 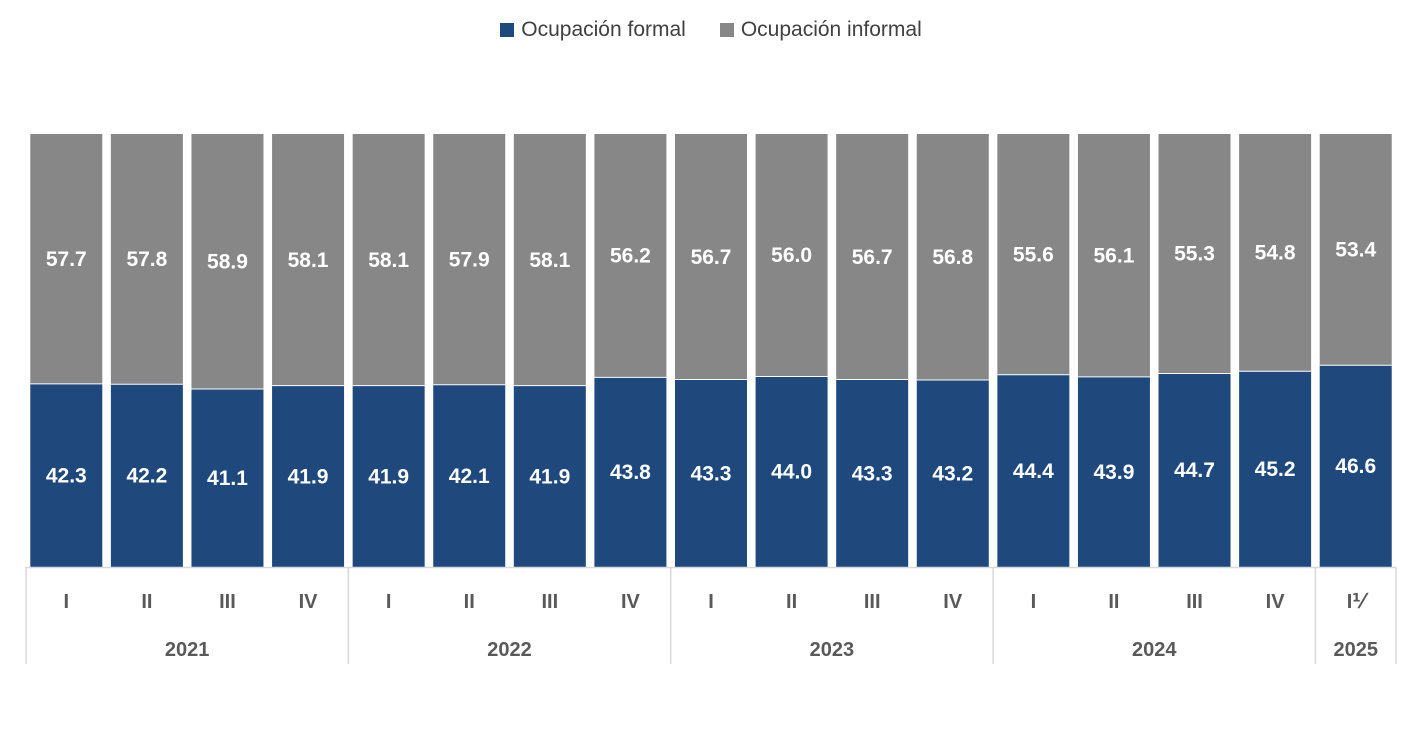 I want to click on legend-item-informal: Ocupación informal, so click(x=820, y=30).